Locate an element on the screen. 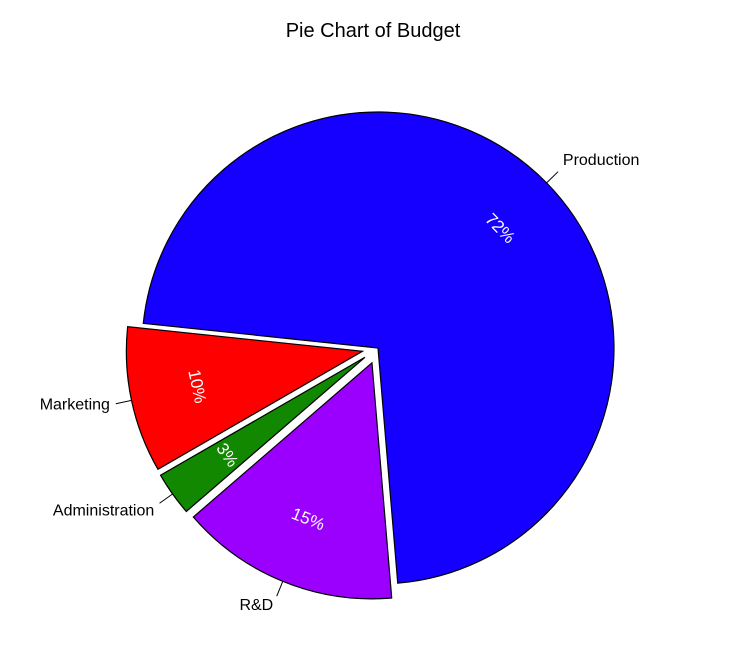 The width and height of the screenshot is (746, 666). pie-slice-administration is located at coordinates (262, 434).